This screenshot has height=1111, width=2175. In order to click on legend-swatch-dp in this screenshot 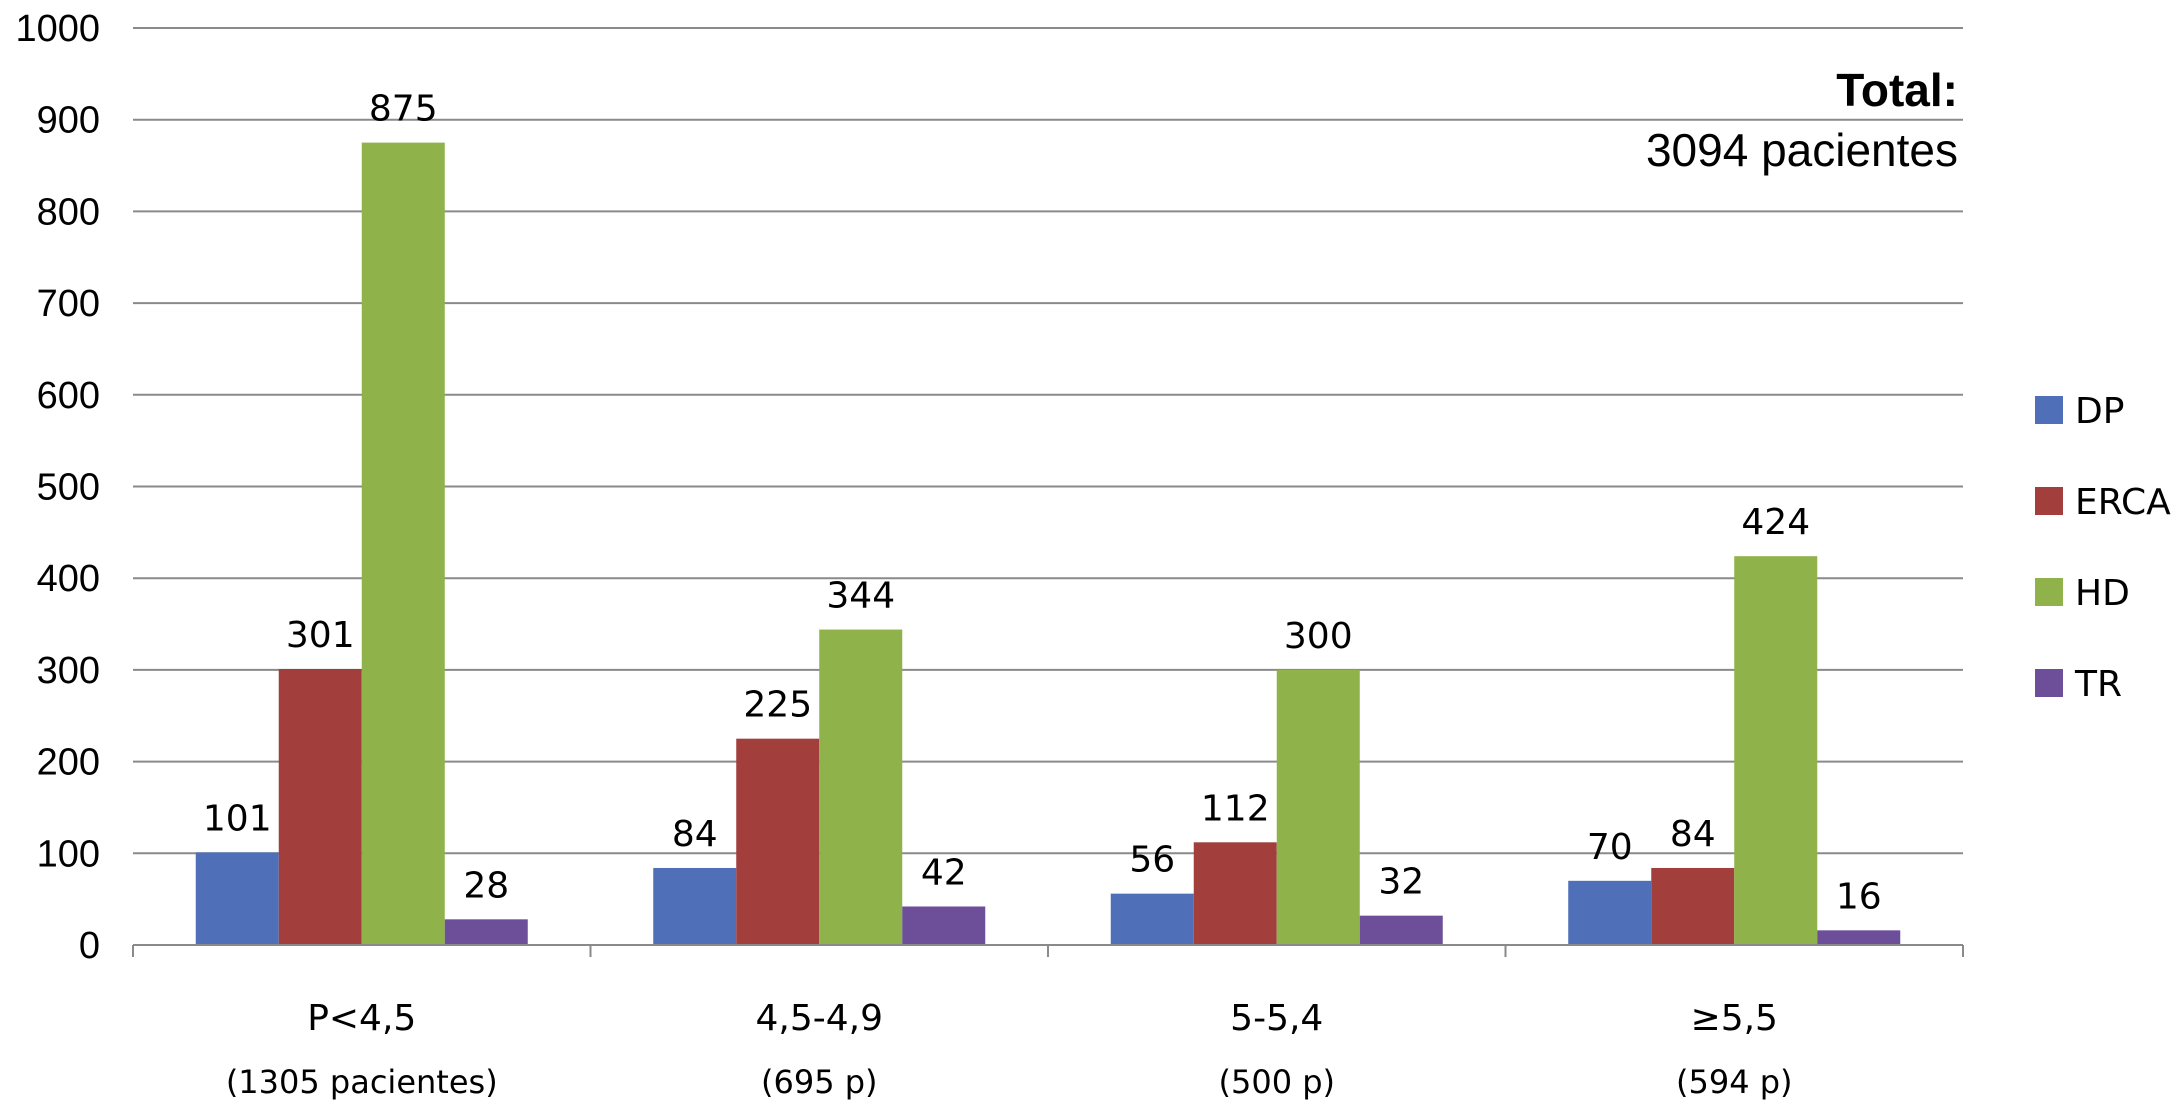, I will do `click(2049, 410)`.